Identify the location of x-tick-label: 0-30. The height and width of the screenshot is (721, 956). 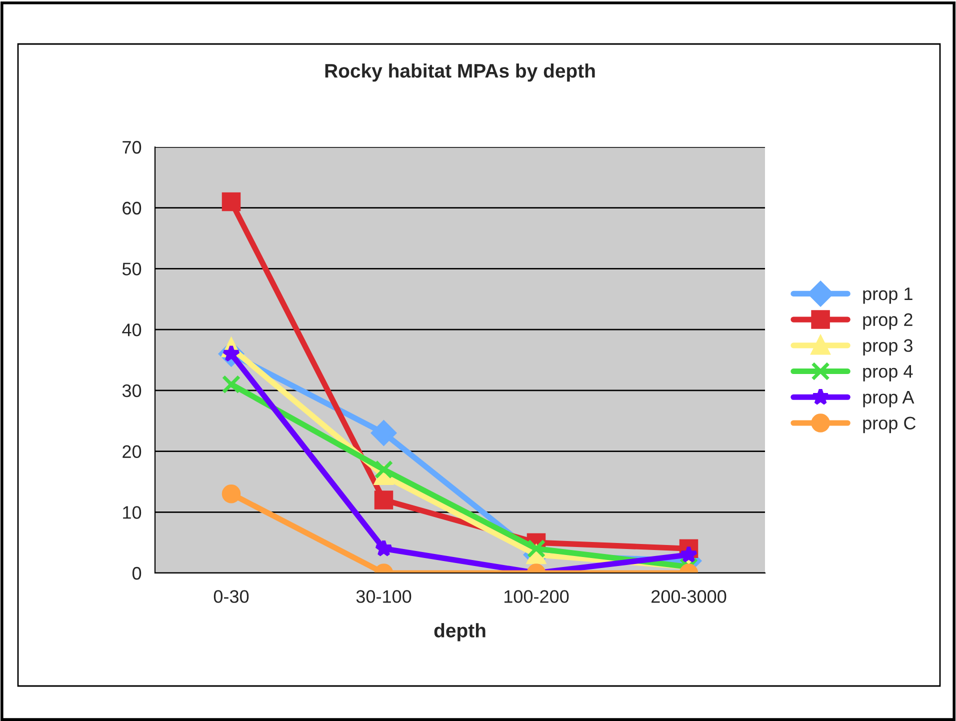
(231, 596).